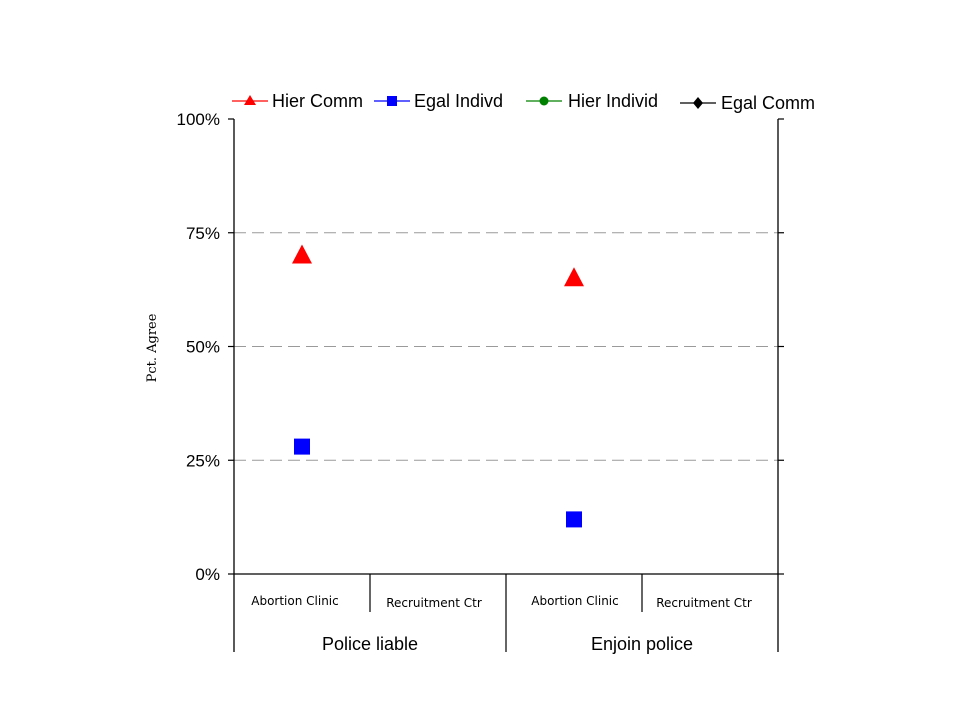 The height and width of the screenshot is (720, 960). I want to click on circle-marker-icon, so click(544, 101).